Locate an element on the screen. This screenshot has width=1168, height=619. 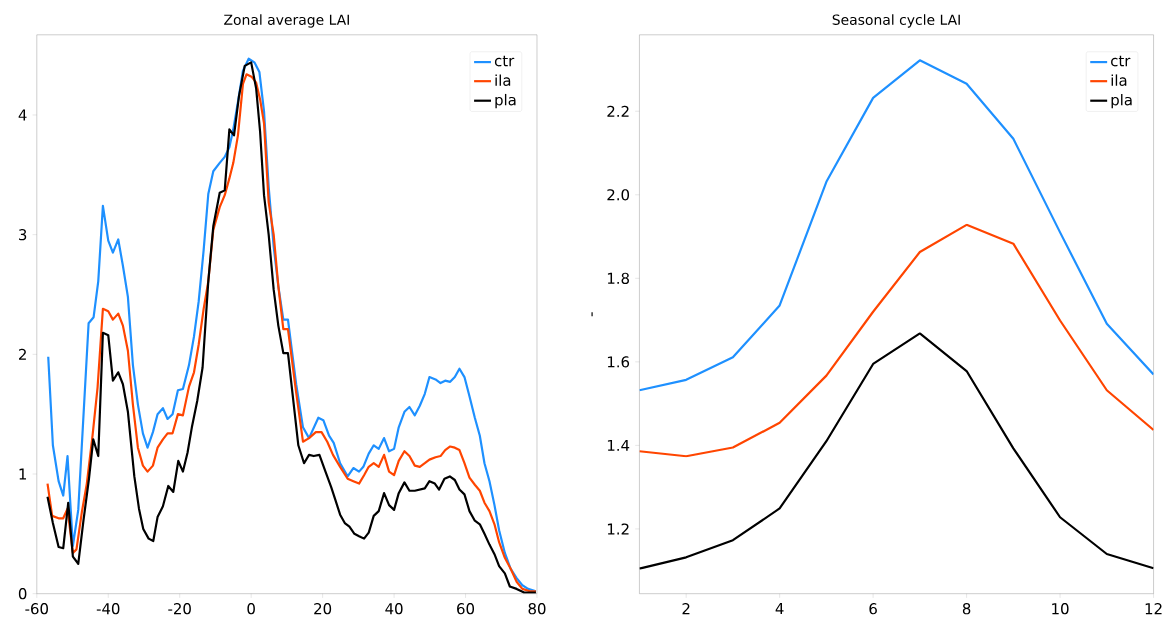
y-tick-label: 2.2 is located at coordinates (618, 111).